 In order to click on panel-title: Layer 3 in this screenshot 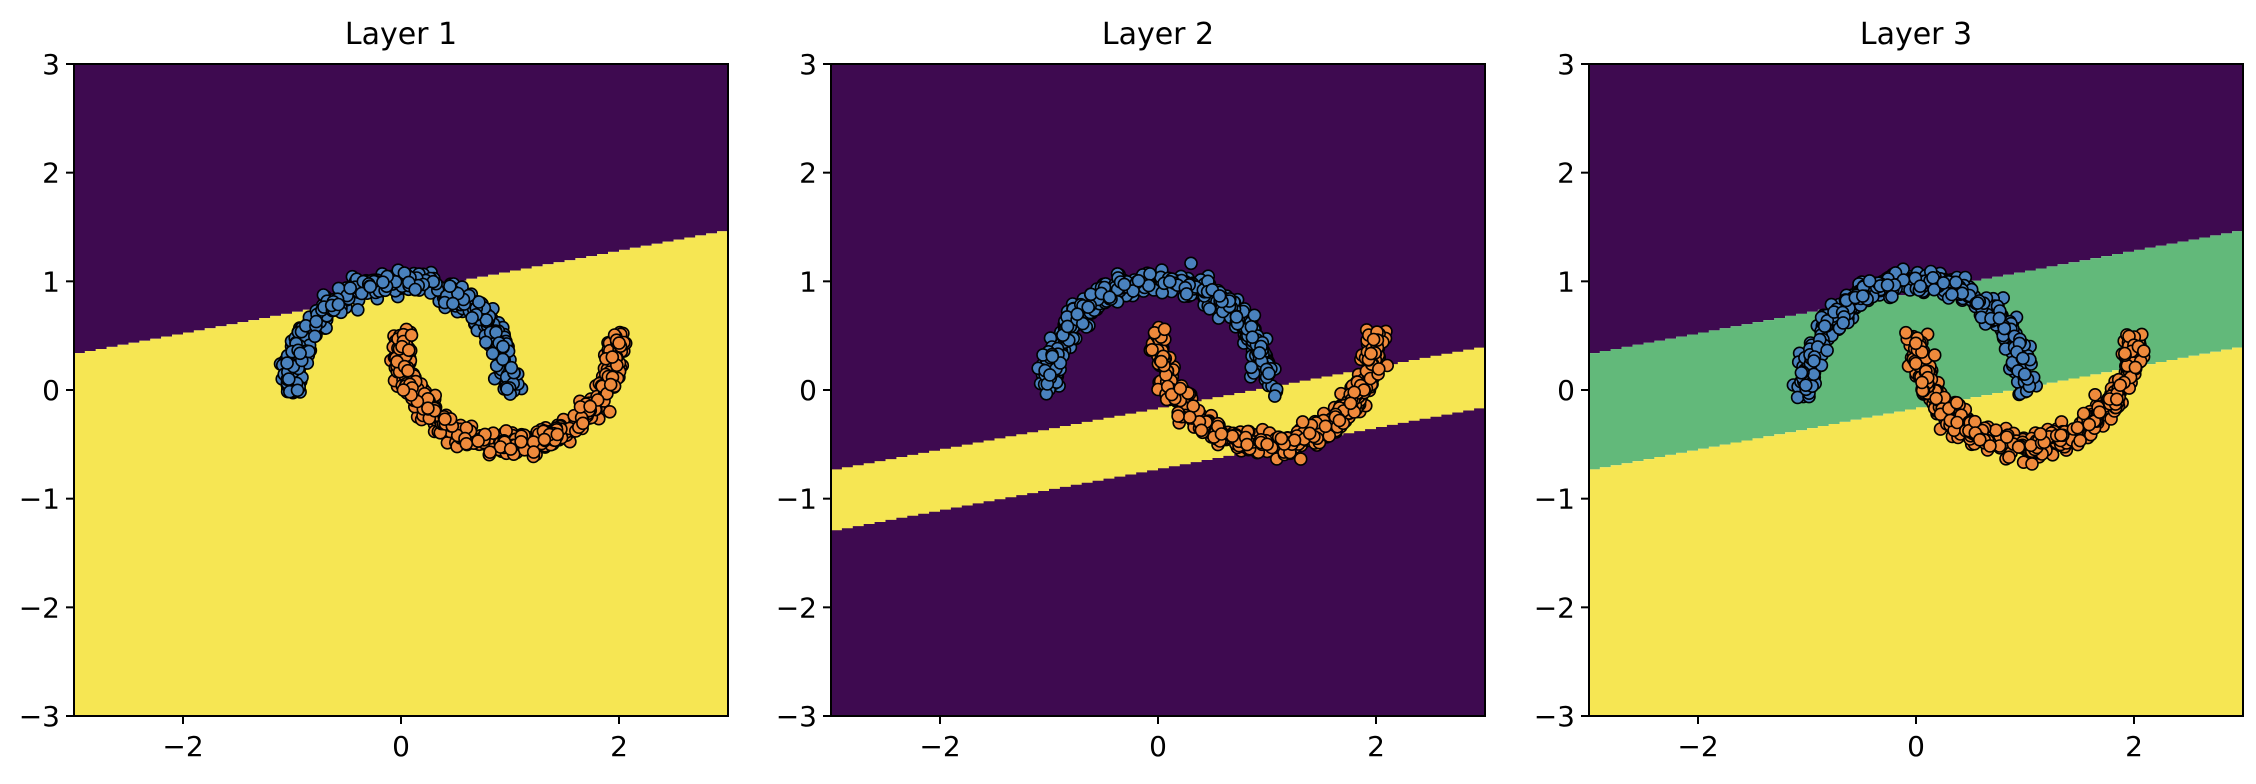, I will do `click(1916, 34)`.